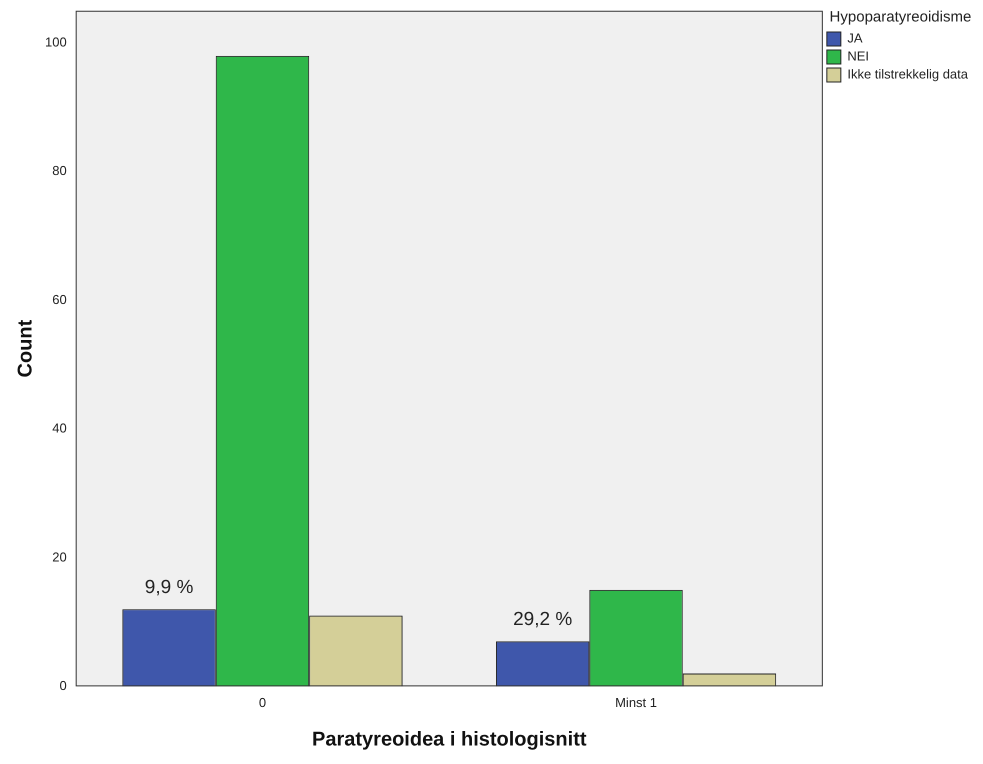 Image resolution: width=983 pixels, height=764 pixels. What do you see at coordinates (449, 739) in the screenshot?
I see `x-axis-title: Paratyreoidea i histologisnitt` at bounding box center [449, 739].